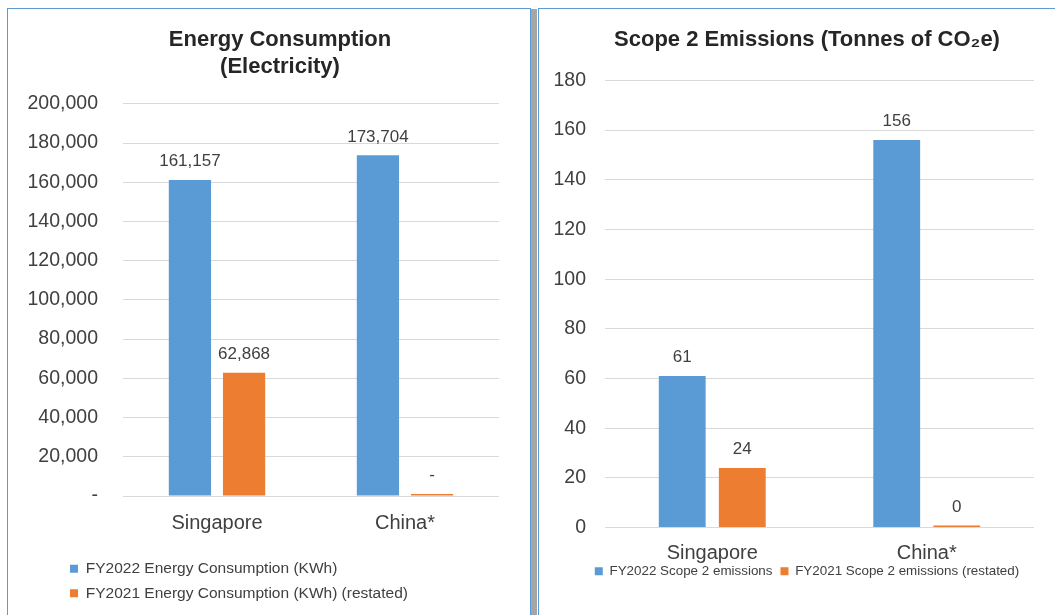  What do you see at coordinates (575, 327) in the screenshot?
I see `y-tick-label: 80` at bounding box center [575, 327].